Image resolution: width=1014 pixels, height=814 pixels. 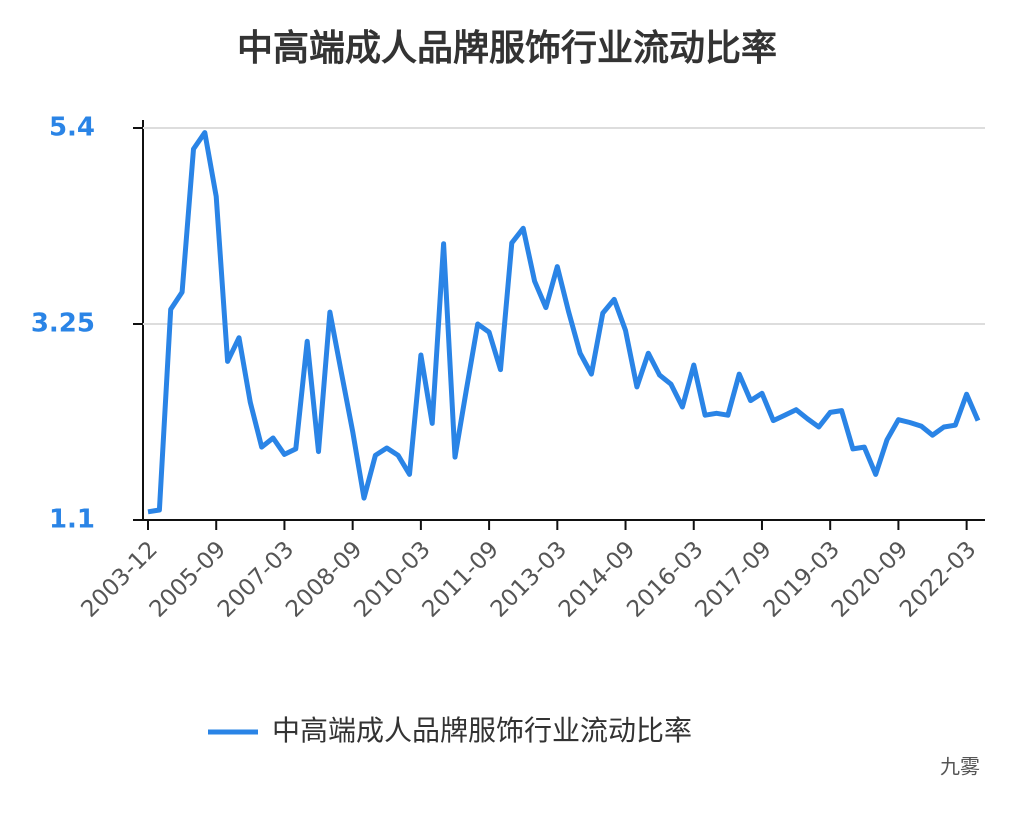 What do you see at coordinates (482, 730) in the screenshot?
I see `legend-label: 中高端成人品牌服饰行业流动比率` at bounding box center [482, 730].